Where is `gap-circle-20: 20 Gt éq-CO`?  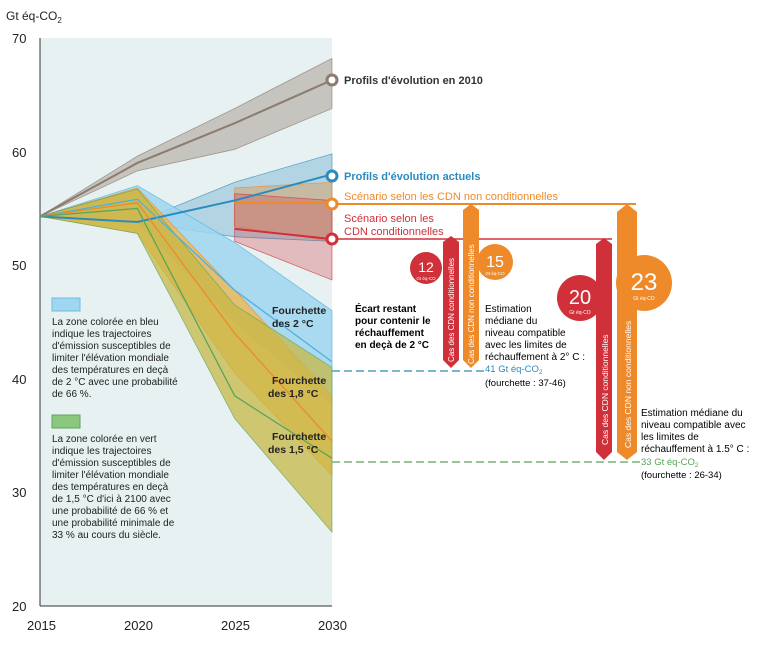 gap-circle-20: 20 Gt éq-CO is located at coordinates (580, 298).